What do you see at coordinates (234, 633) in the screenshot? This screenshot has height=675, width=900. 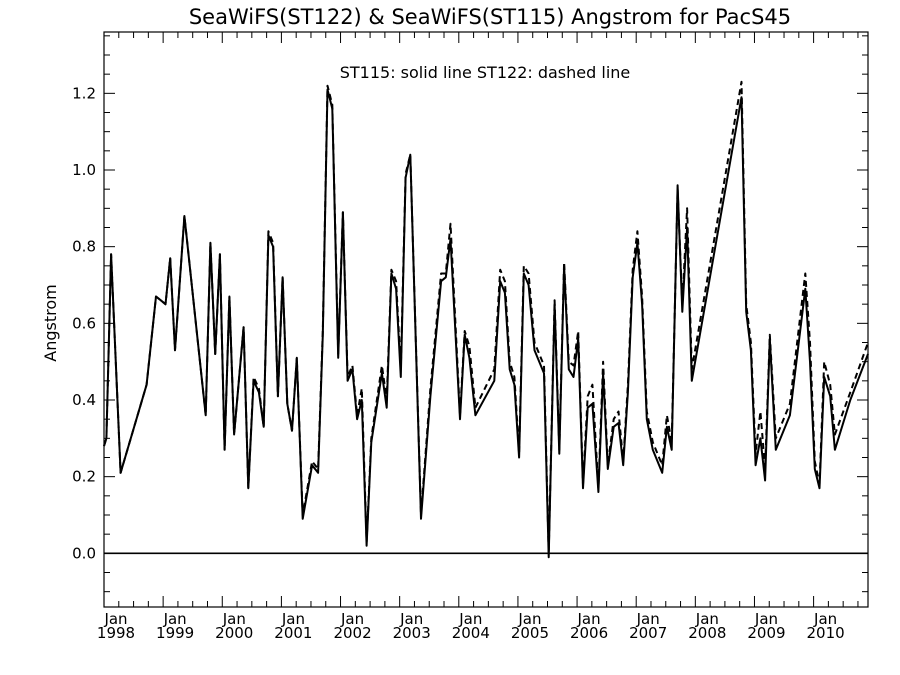 I see `x-tick-label-year: 2000` at bounding box center [234, 633].